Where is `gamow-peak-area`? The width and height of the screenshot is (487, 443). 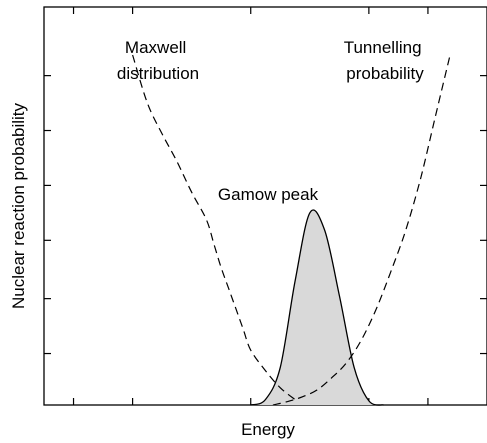
gamow-peak-area is located at coordinates (317, 308).